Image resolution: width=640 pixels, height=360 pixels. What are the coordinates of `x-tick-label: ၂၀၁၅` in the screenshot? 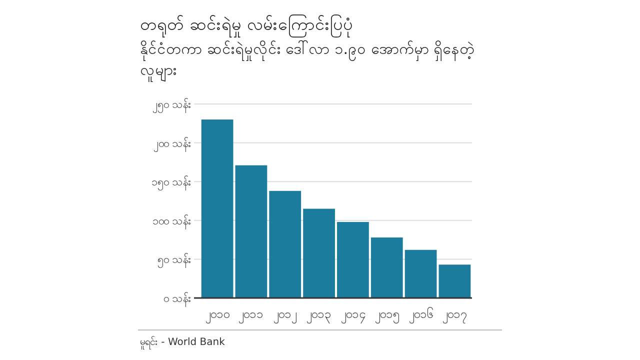 It's located at (386, 315).